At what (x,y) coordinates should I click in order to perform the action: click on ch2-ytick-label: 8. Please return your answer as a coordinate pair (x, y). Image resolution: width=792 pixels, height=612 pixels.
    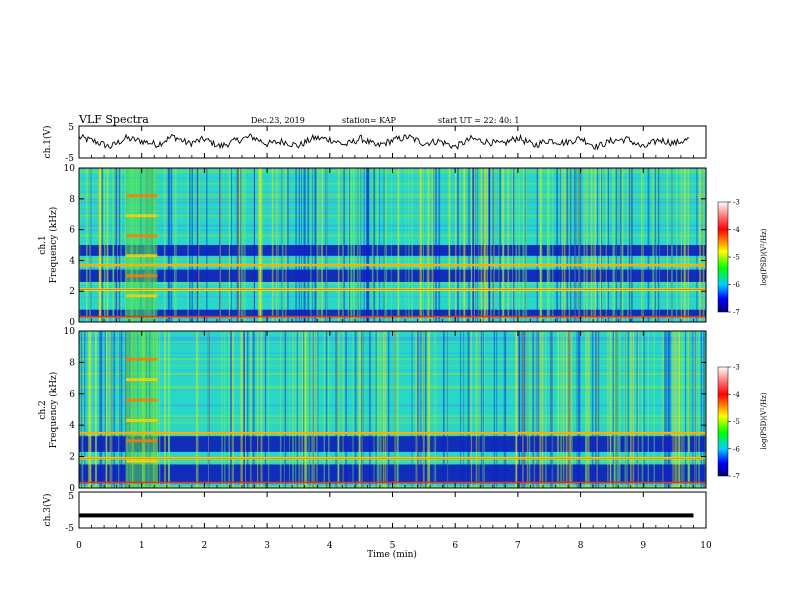
    Looking at the image, I should click on (72, 363).